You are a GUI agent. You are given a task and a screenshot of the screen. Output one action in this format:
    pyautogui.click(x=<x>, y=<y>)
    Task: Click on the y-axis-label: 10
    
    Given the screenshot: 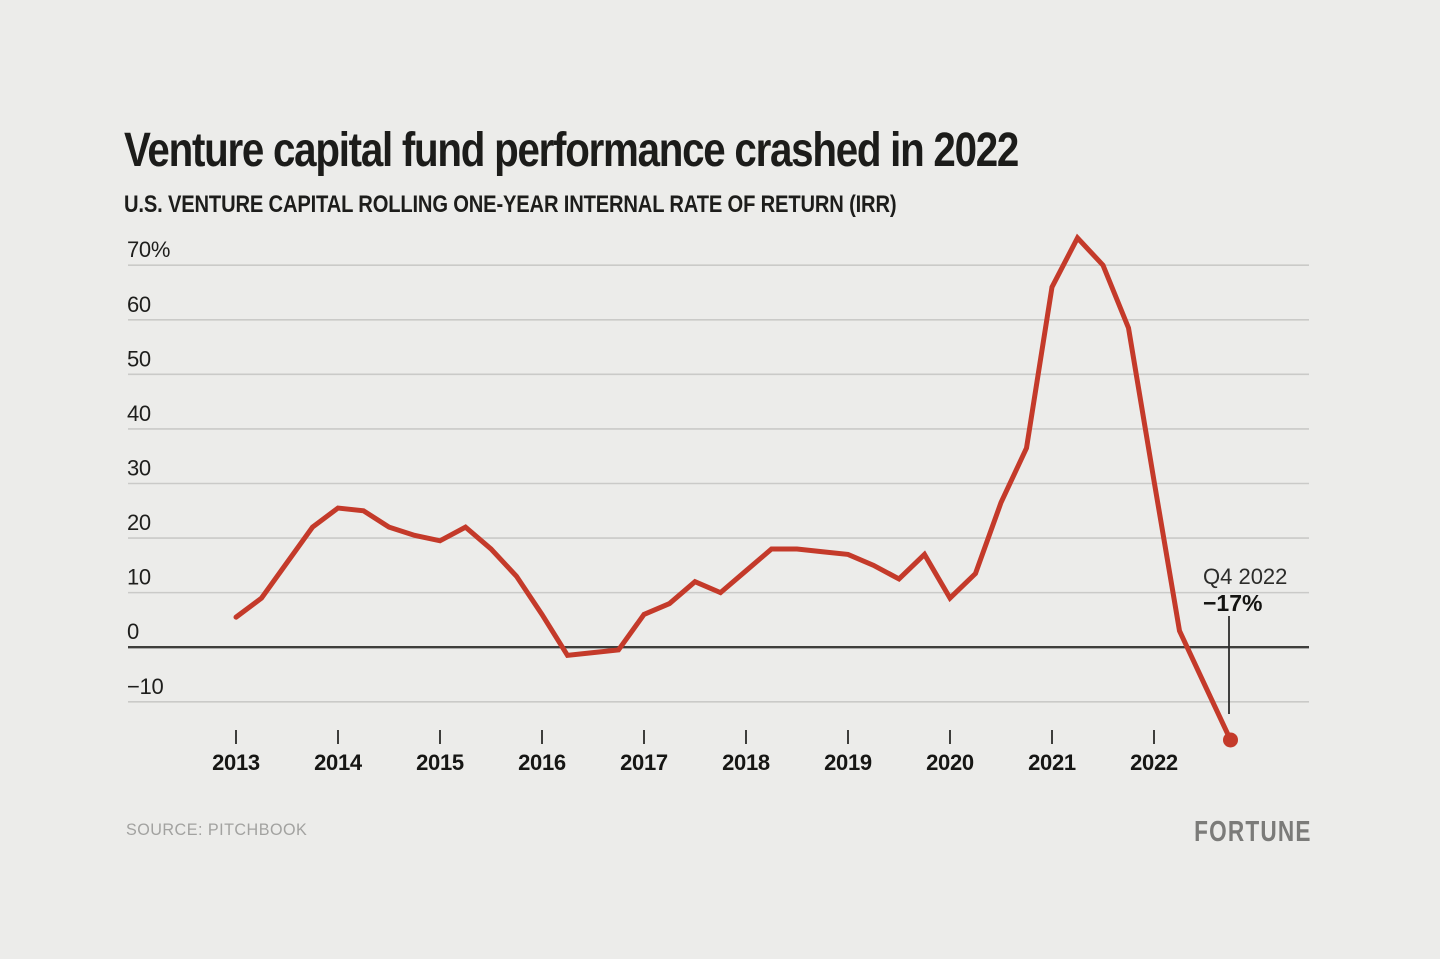 What is the action you would take?
    pyautogui.click(x=139, y=577)
    